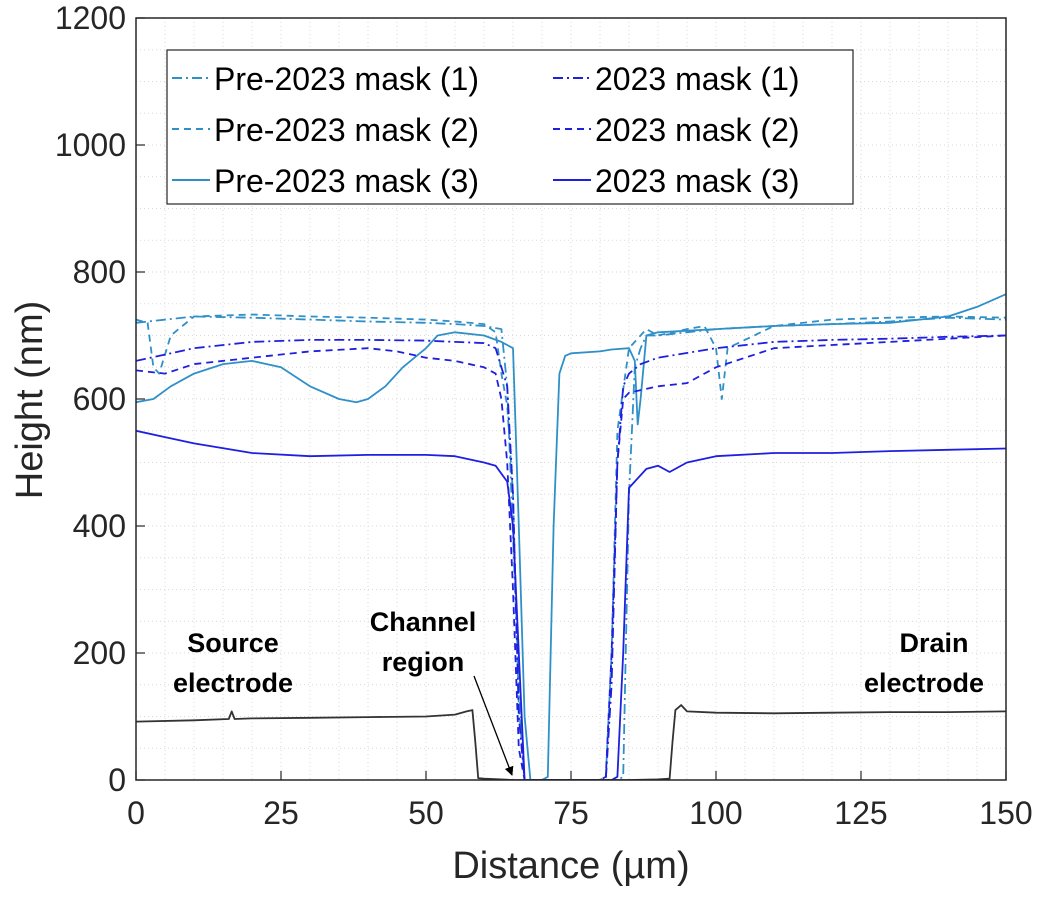  I want to click on annotation-channel-region: Channel region, so click(442, 691).